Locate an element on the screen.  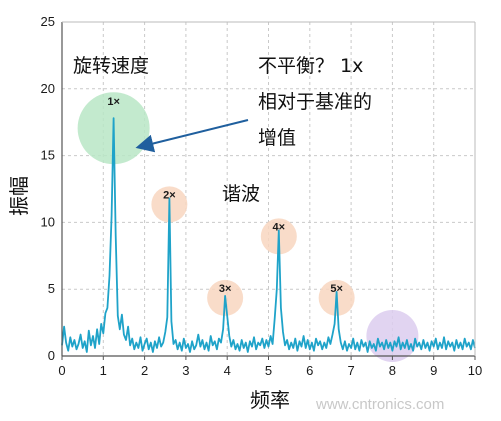
annotation-unbalance-line3: 增值 is located at coordinates (277, 138).